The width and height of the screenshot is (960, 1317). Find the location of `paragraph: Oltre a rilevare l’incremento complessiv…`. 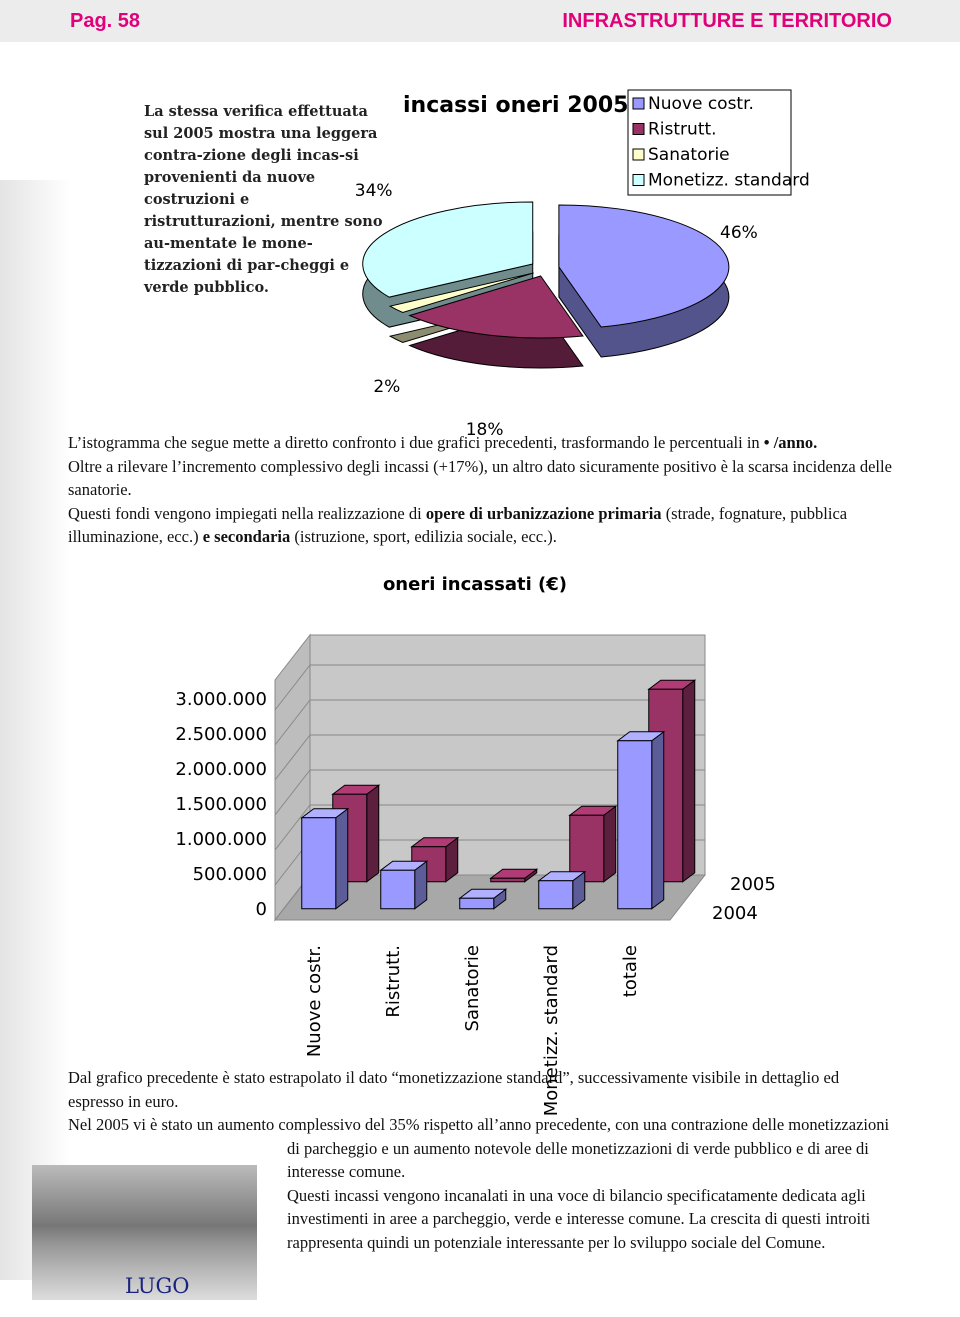

paragraph: Oltre a rilevare l’incremento complessiv… is located at coordinates (481, 478).